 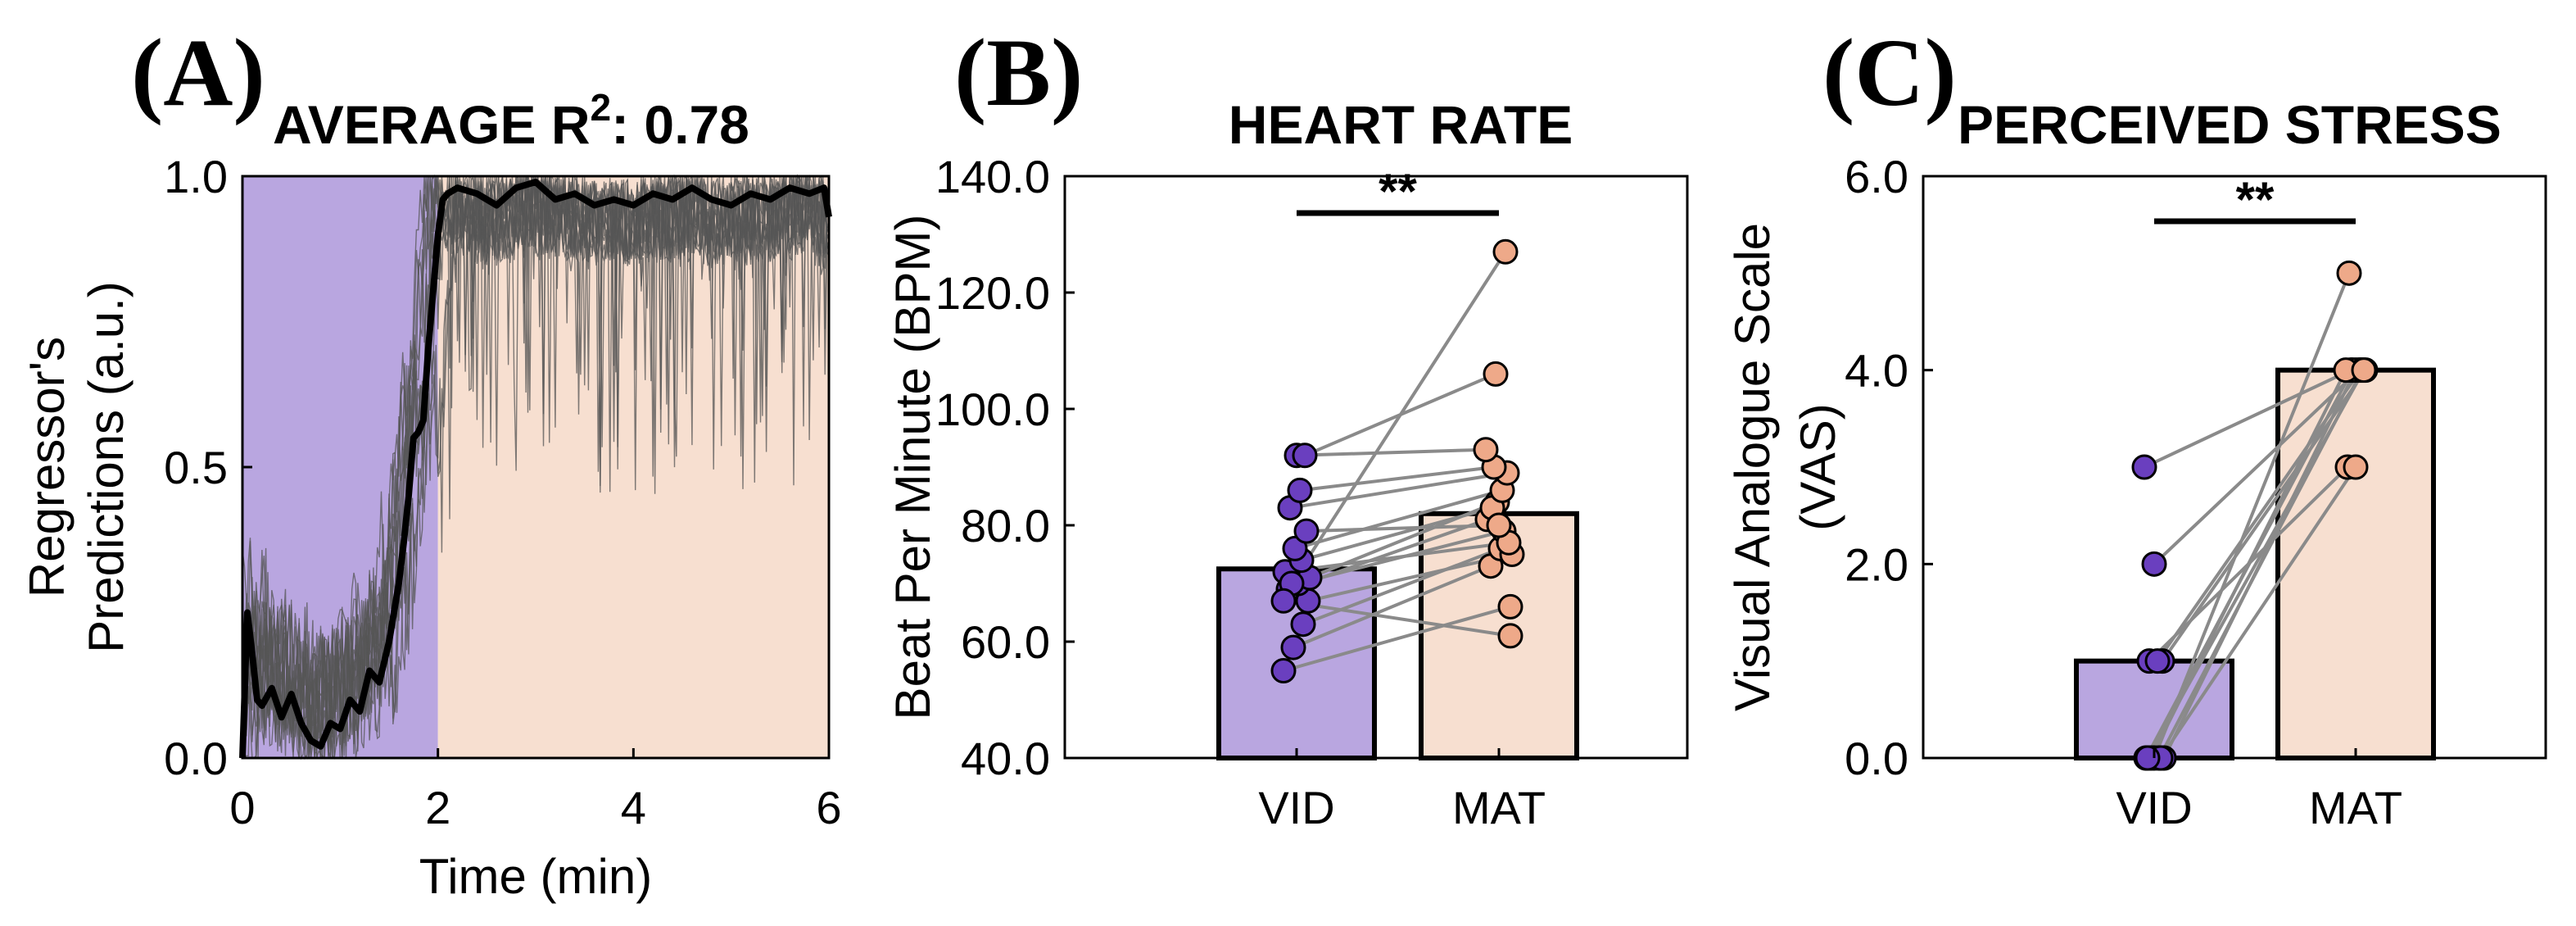 What do you see at coordinates (1876, 371) in the screenshot?
I see `y-tick-label: 4.0` at bounding box center [1876, 371].